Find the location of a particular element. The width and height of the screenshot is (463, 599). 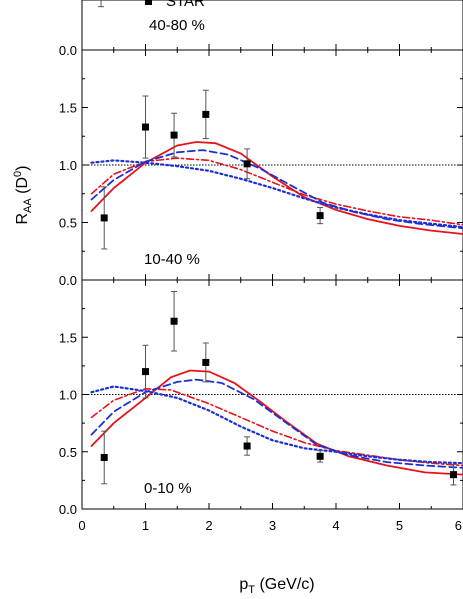

y-axis-title: RAA (D0) is located at coordinates (23, 194).